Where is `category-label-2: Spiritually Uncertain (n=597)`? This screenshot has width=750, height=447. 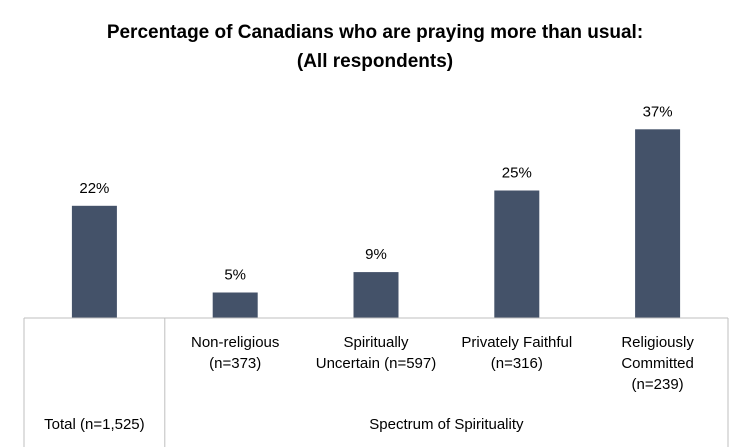 category-label-2: Spiritually Uncertain (n=597) is located at coordinates (376, 353).